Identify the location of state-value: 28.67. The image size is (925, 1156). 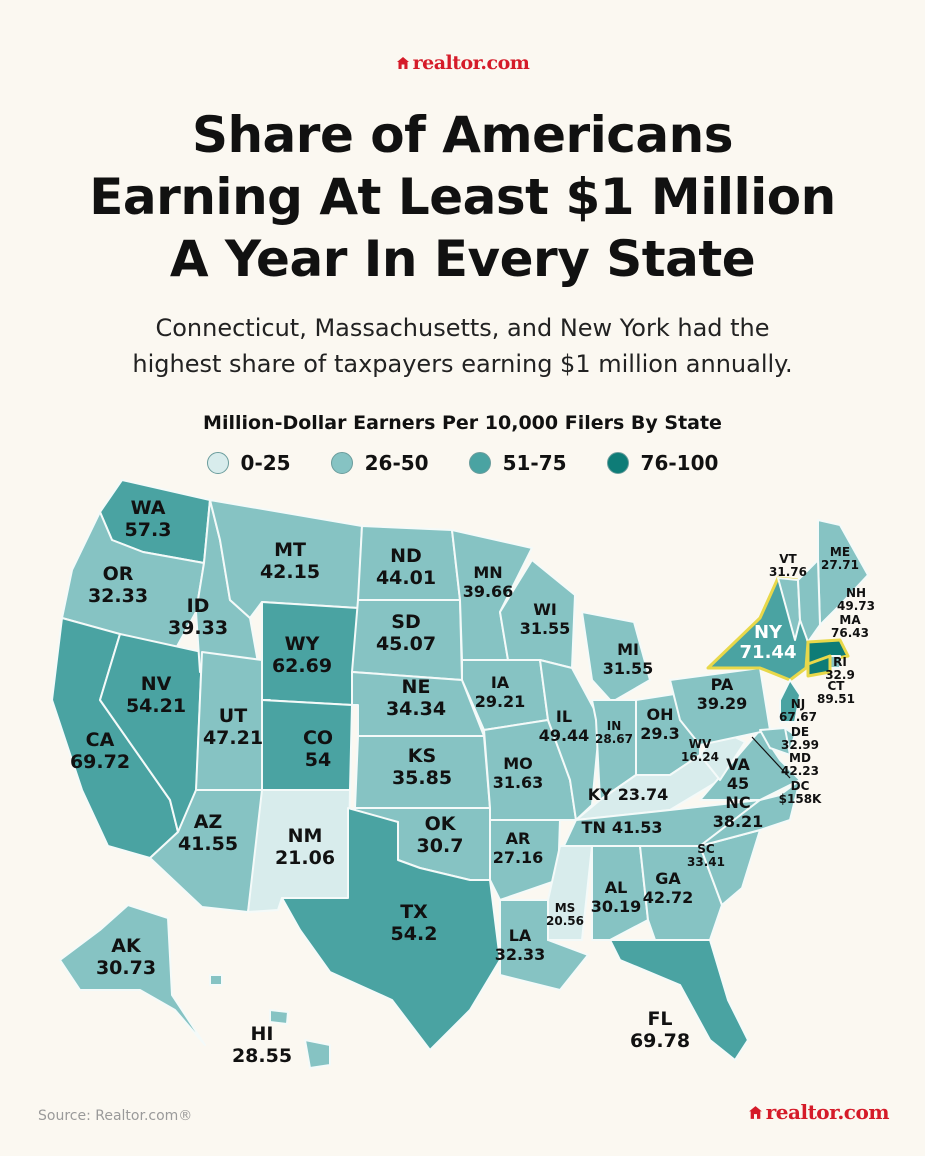
(614, 739).